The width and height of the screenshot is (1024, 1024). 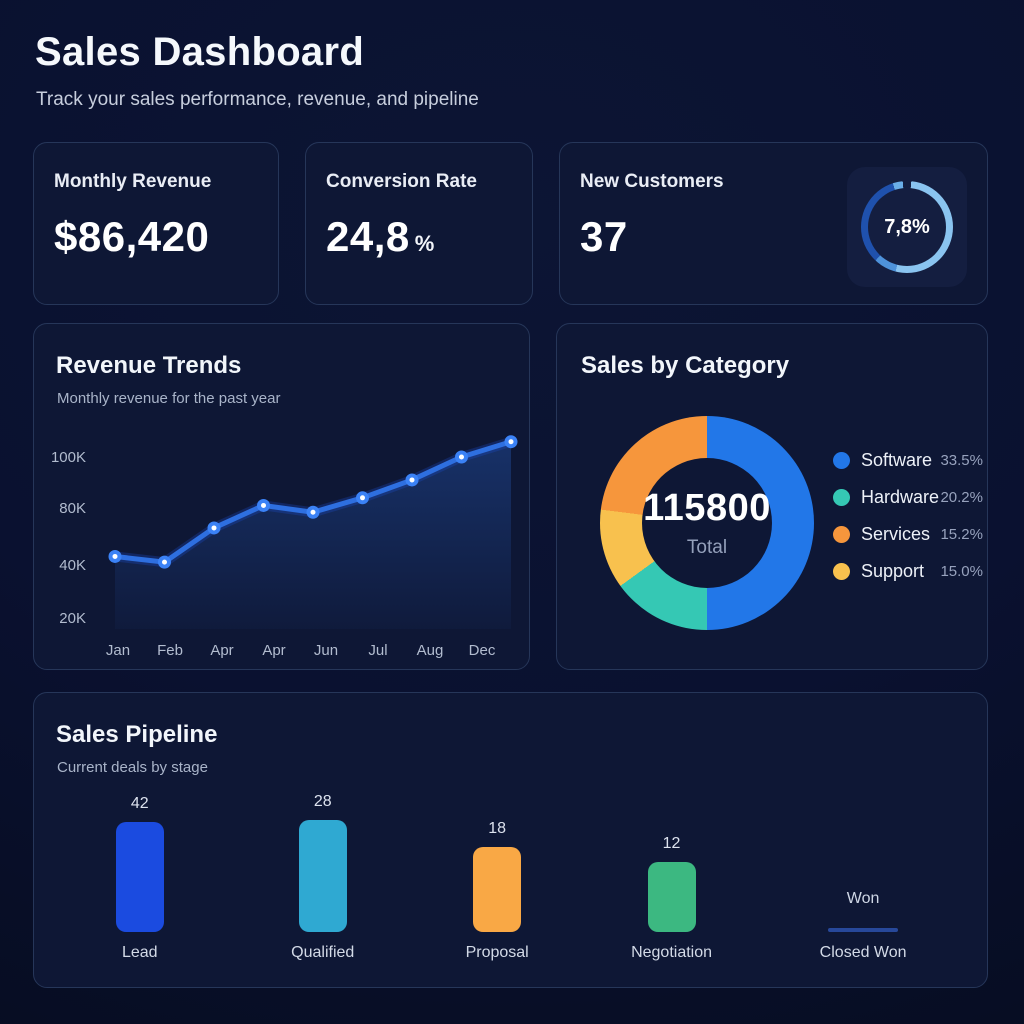 I want to click on stage-label: Qualified, so click(x=323, y=952).